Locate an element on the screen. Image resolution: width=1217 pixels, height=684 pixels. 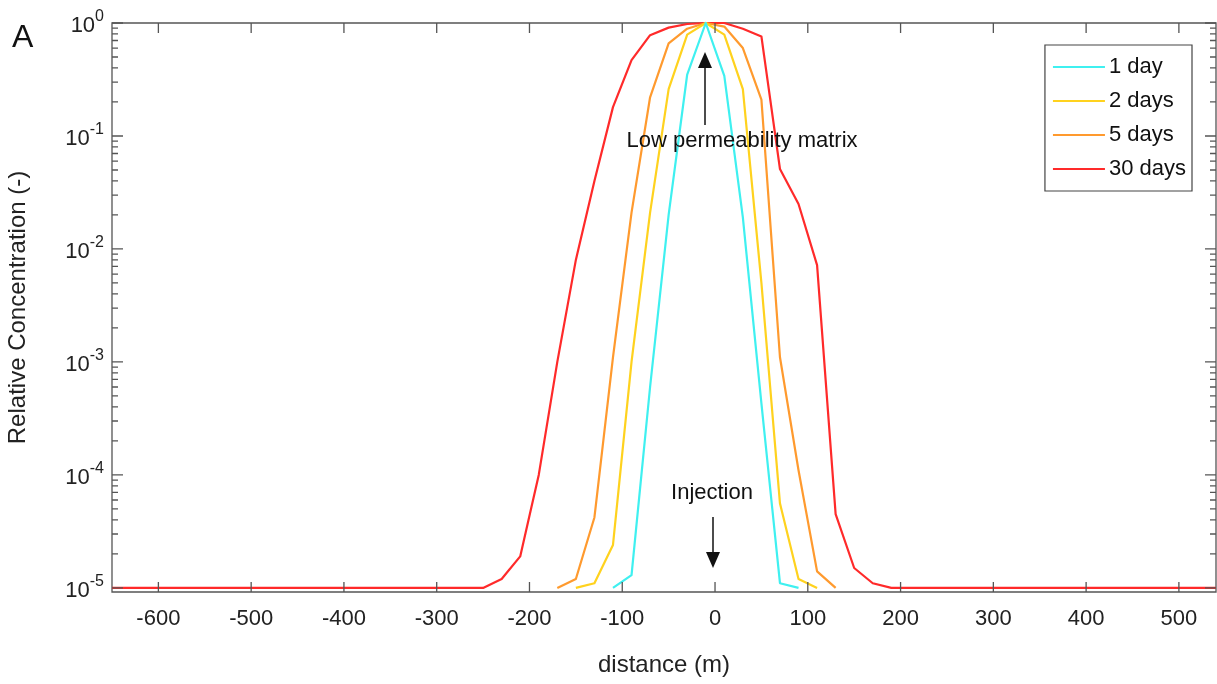
legend-label: 30 days is located at coordinates (1147, 168).